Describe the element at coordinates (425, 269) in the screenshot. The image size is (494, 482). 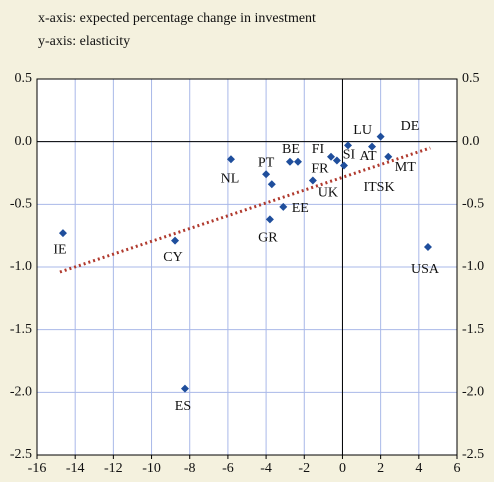
I see `point-label: USA` at that location.